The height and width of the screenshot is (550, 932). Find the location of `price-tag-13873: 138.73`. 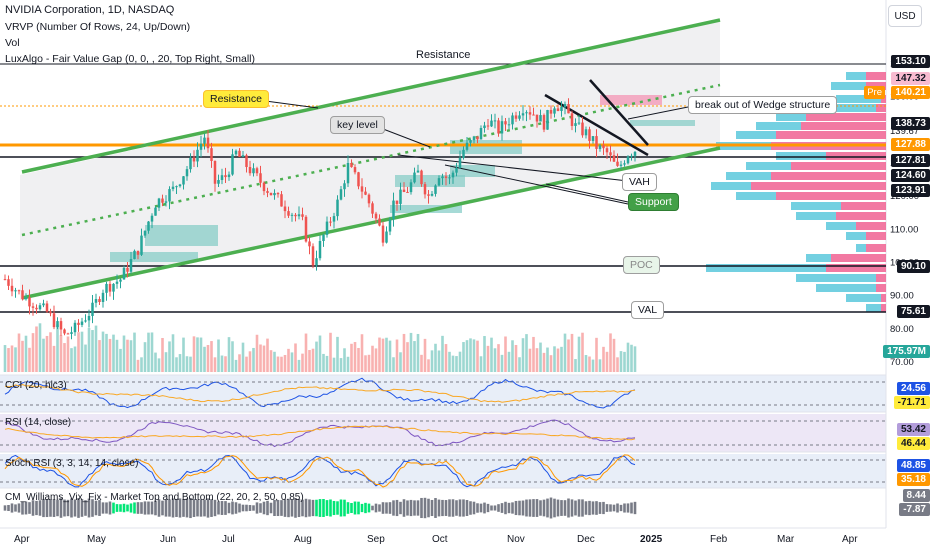

price-tag-13873: 138.73 is located at coordinates (910, 123).